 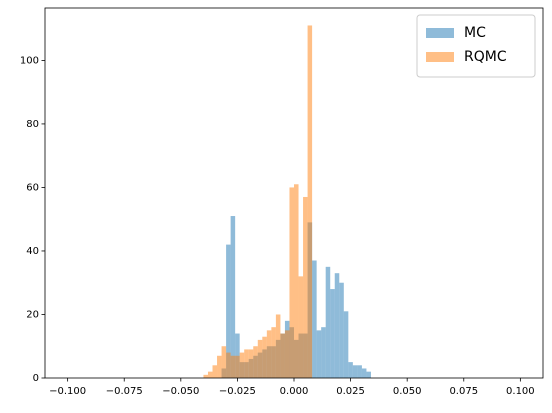 What do you see at coordinates (32, 251) in the screenshot?
I see `y-tick-label: 40` at bounding box center [32, 251].